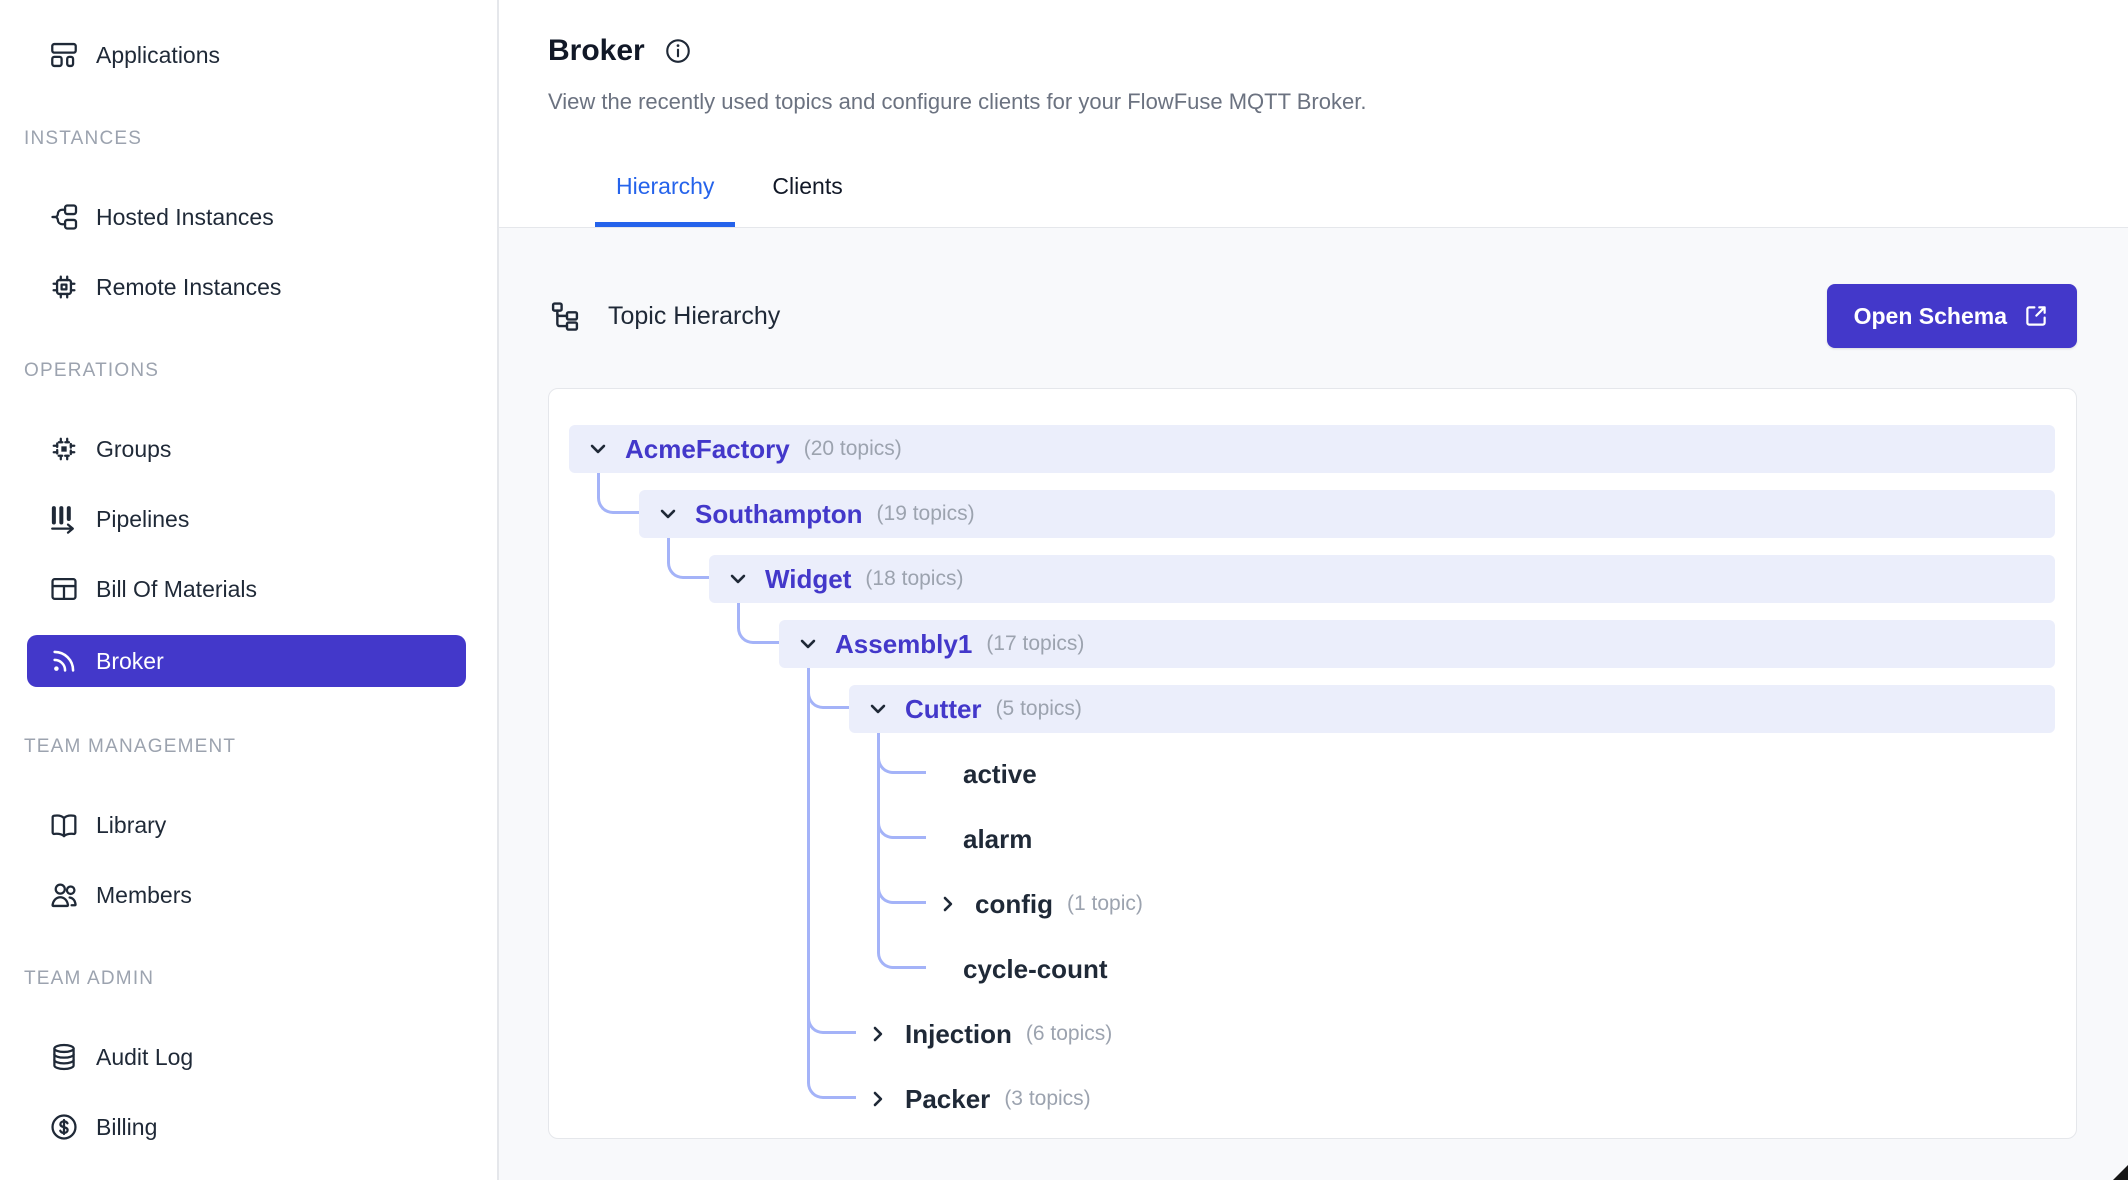 The image size is (2128, 1180). What do you see at coordinates (144, 894) in the screenshot?
I see `sidebar-item-label: Members` at bounding box center [144, 894].